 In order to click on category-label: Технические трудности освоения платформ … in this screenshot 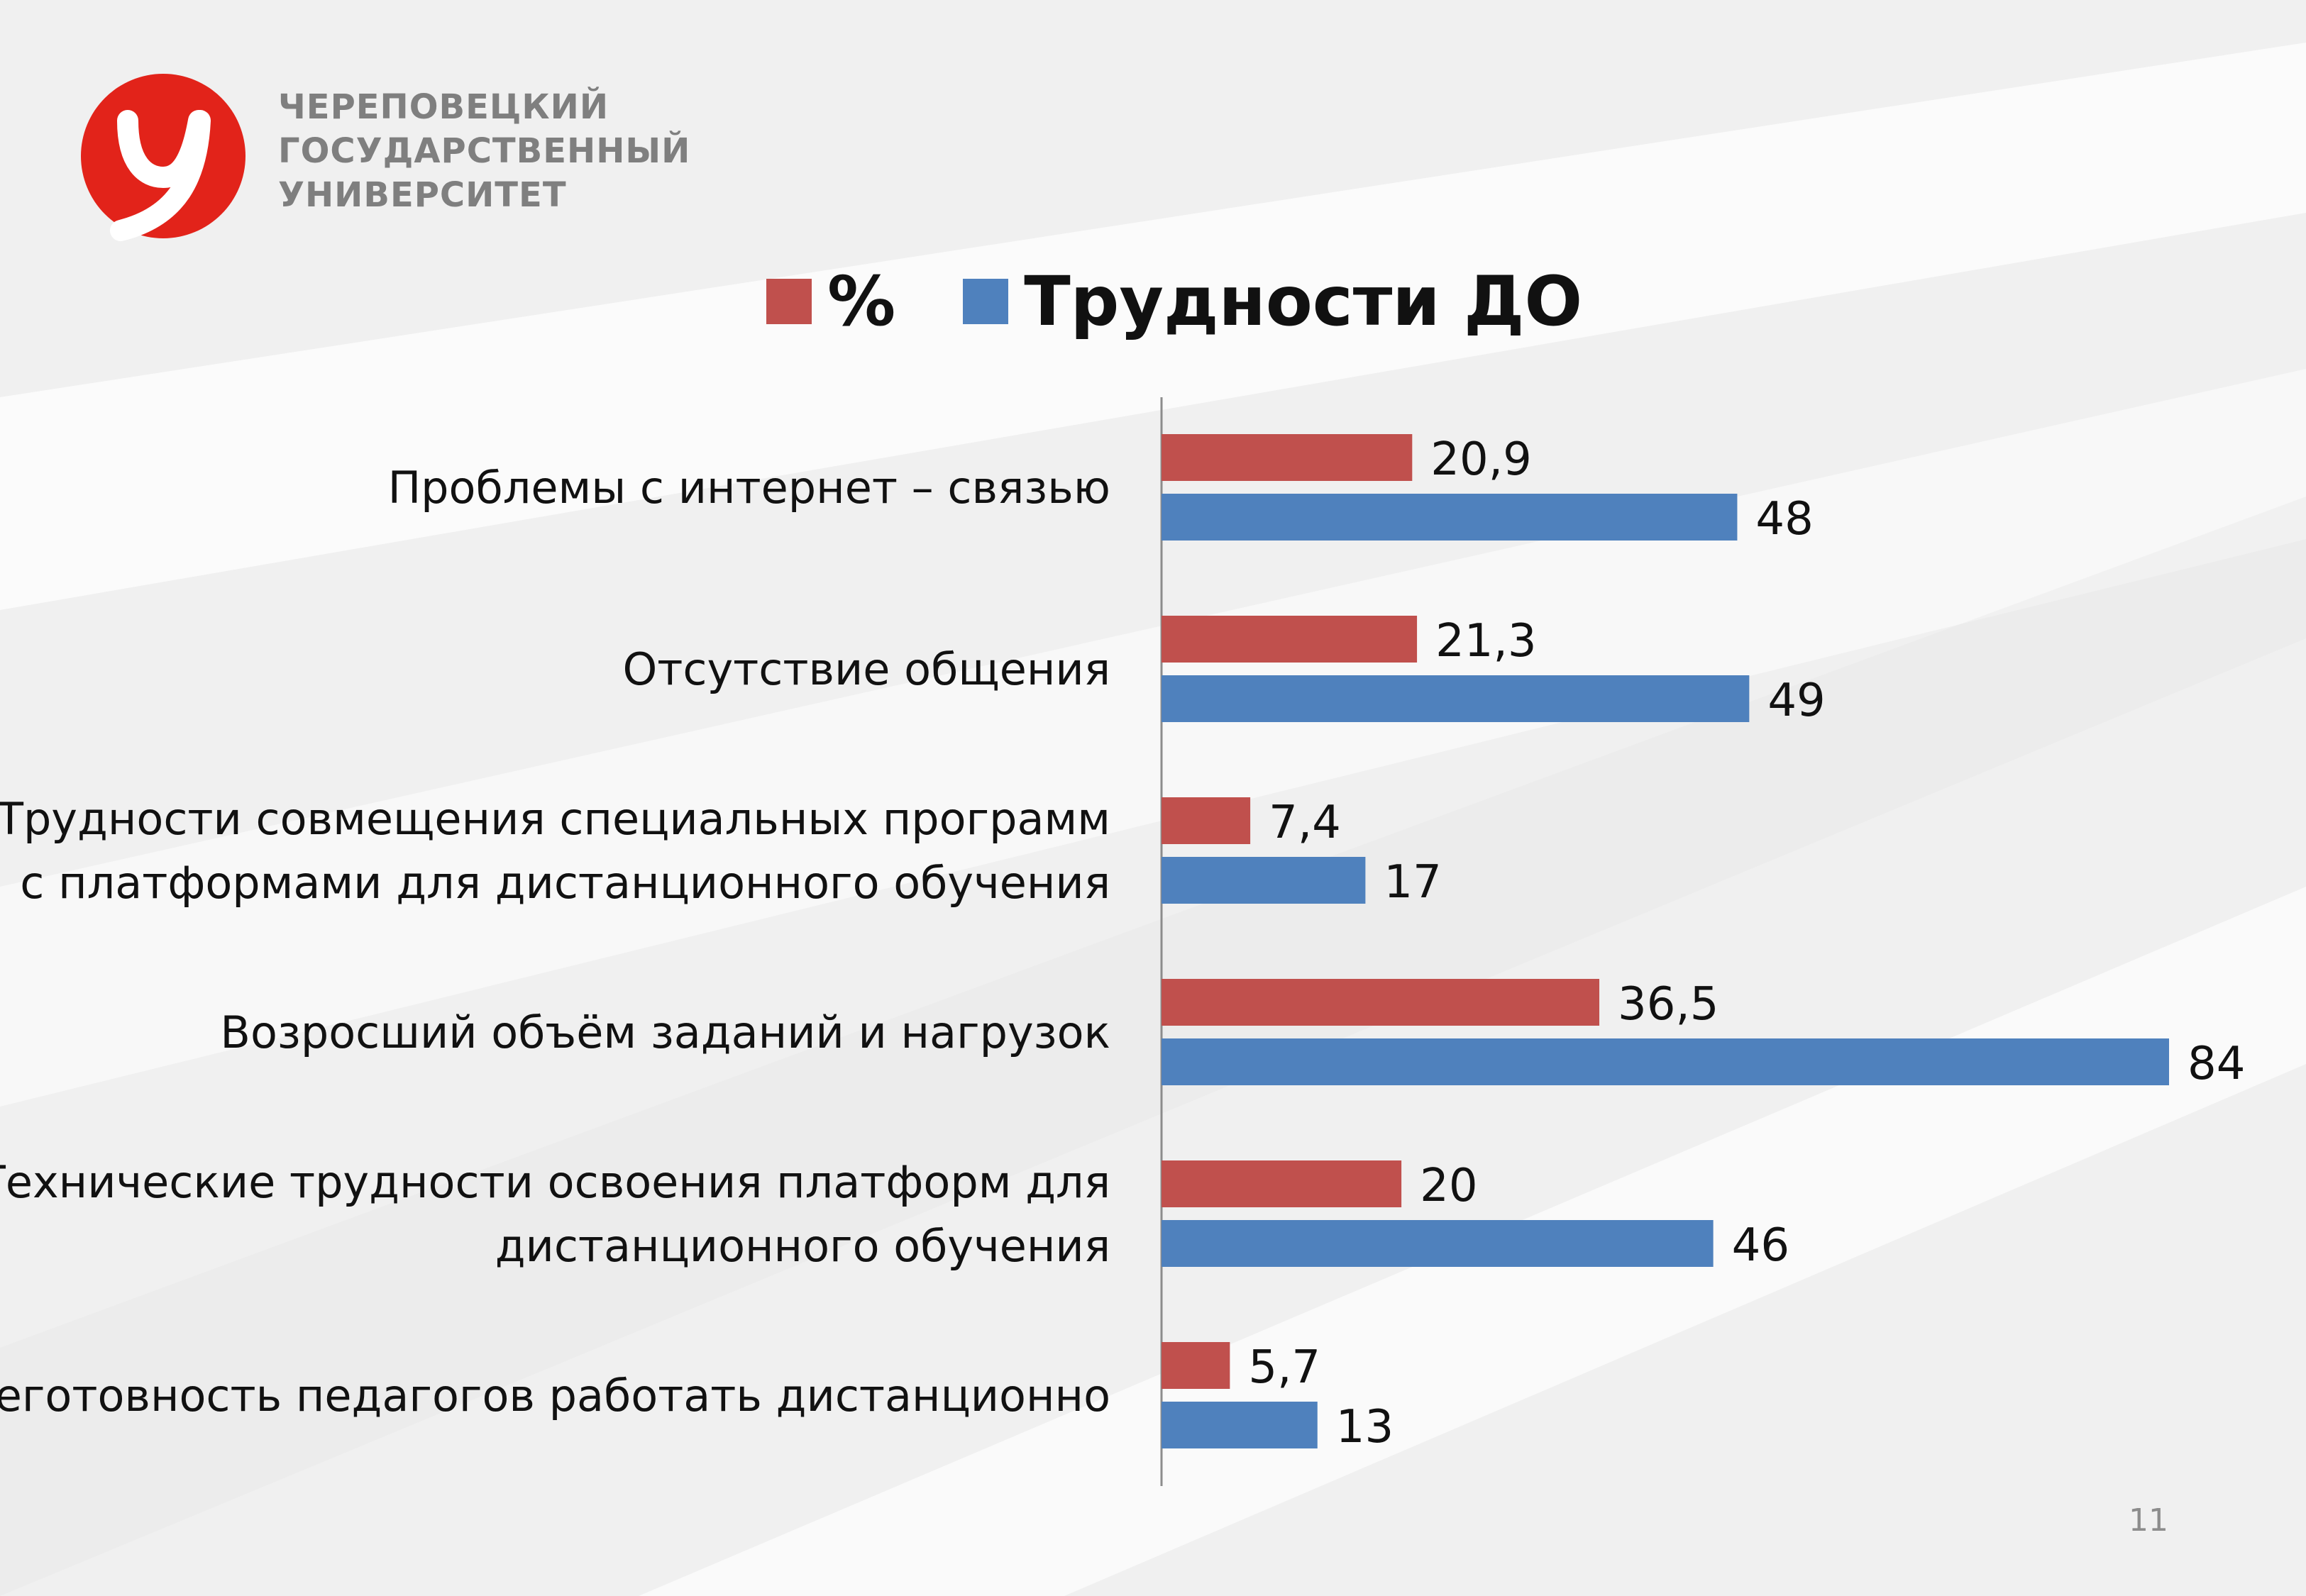, I will do `click(555, 1182)`.